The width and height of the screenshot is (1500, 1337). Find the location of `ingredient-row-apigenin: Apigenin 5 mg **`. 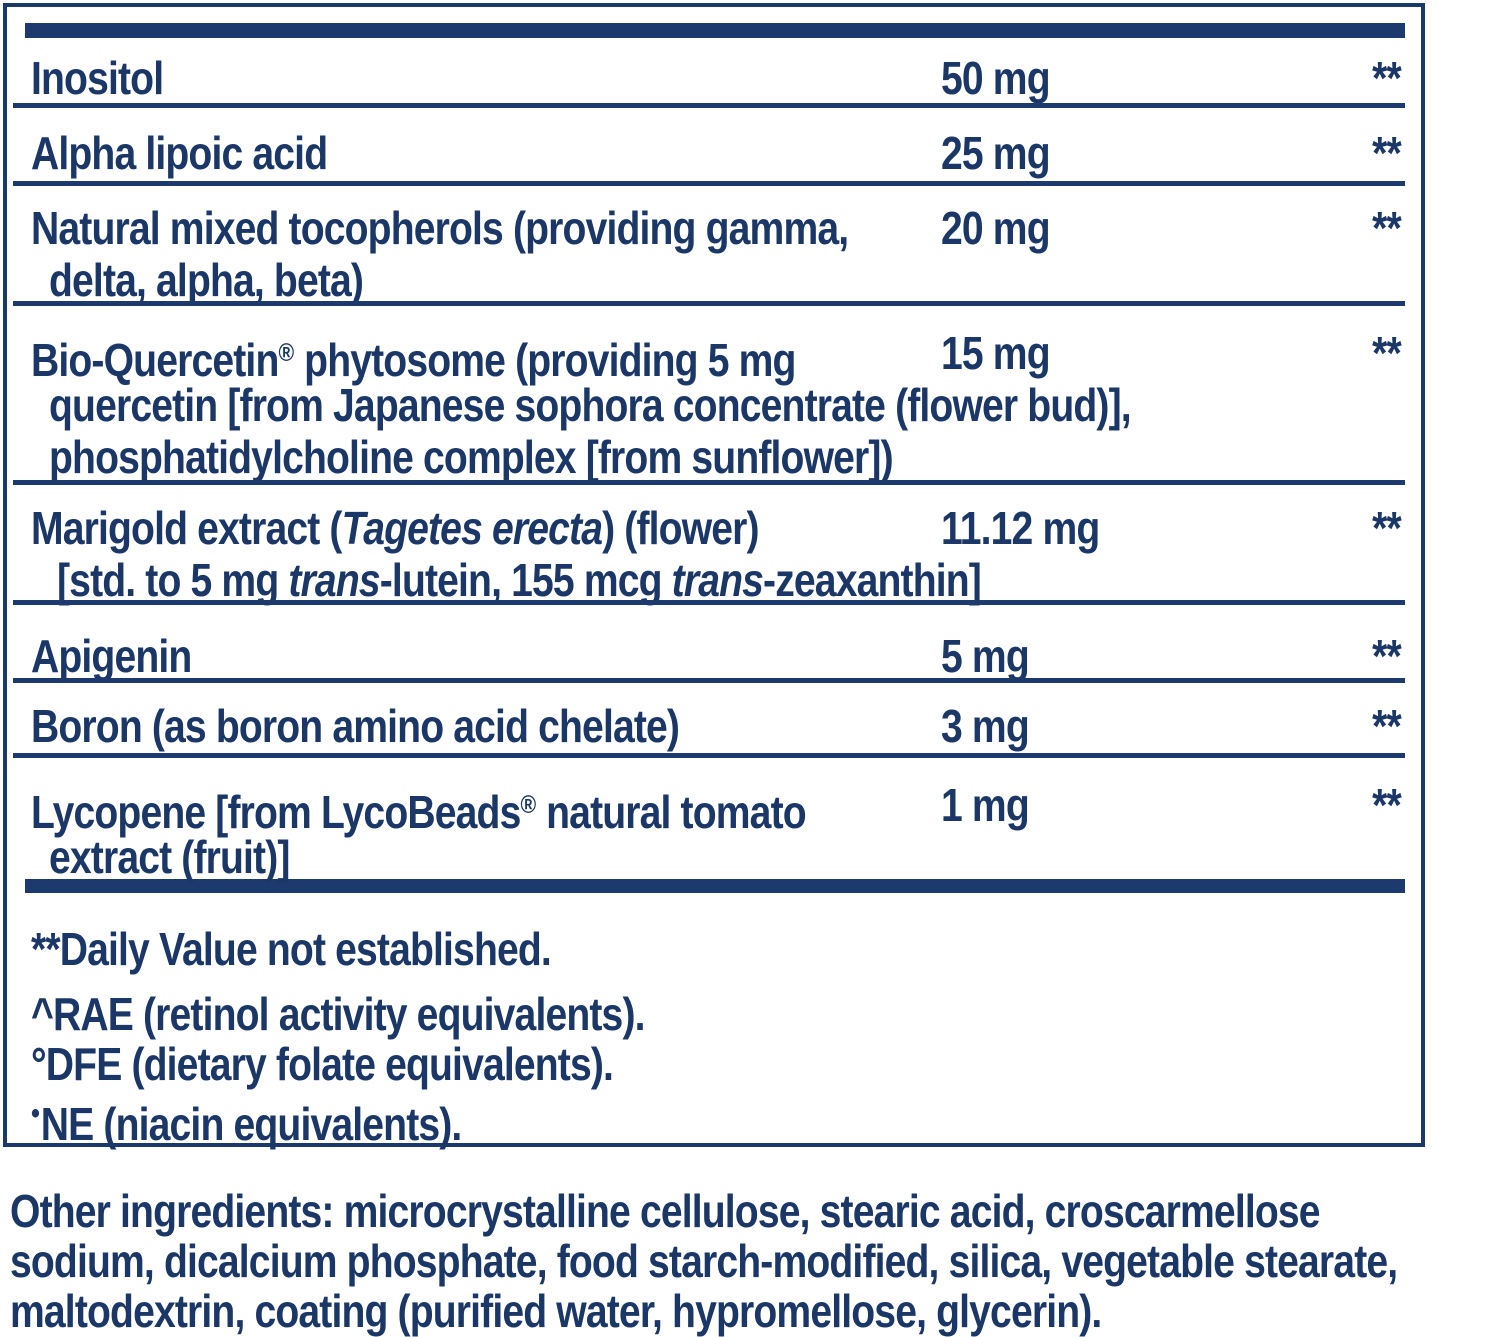

ingredient-row-apigenin: Apigenin 5 mg ** is located at coordinates (714, 644).